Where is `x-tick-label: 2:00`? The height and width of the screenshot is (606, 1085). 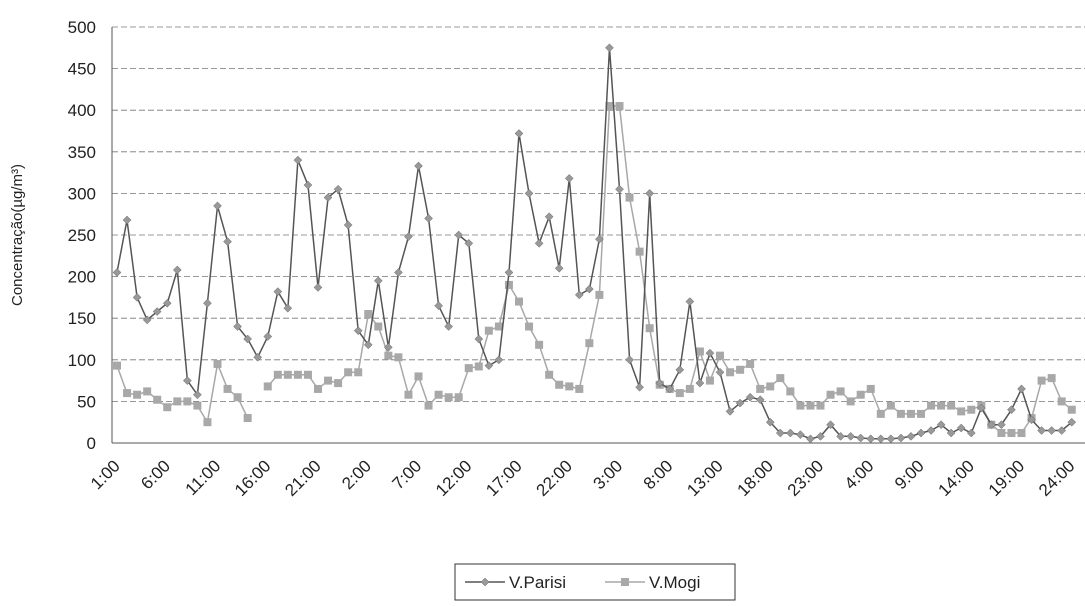
x-tick-label: 2:00 is located at coordinates (356, 474).